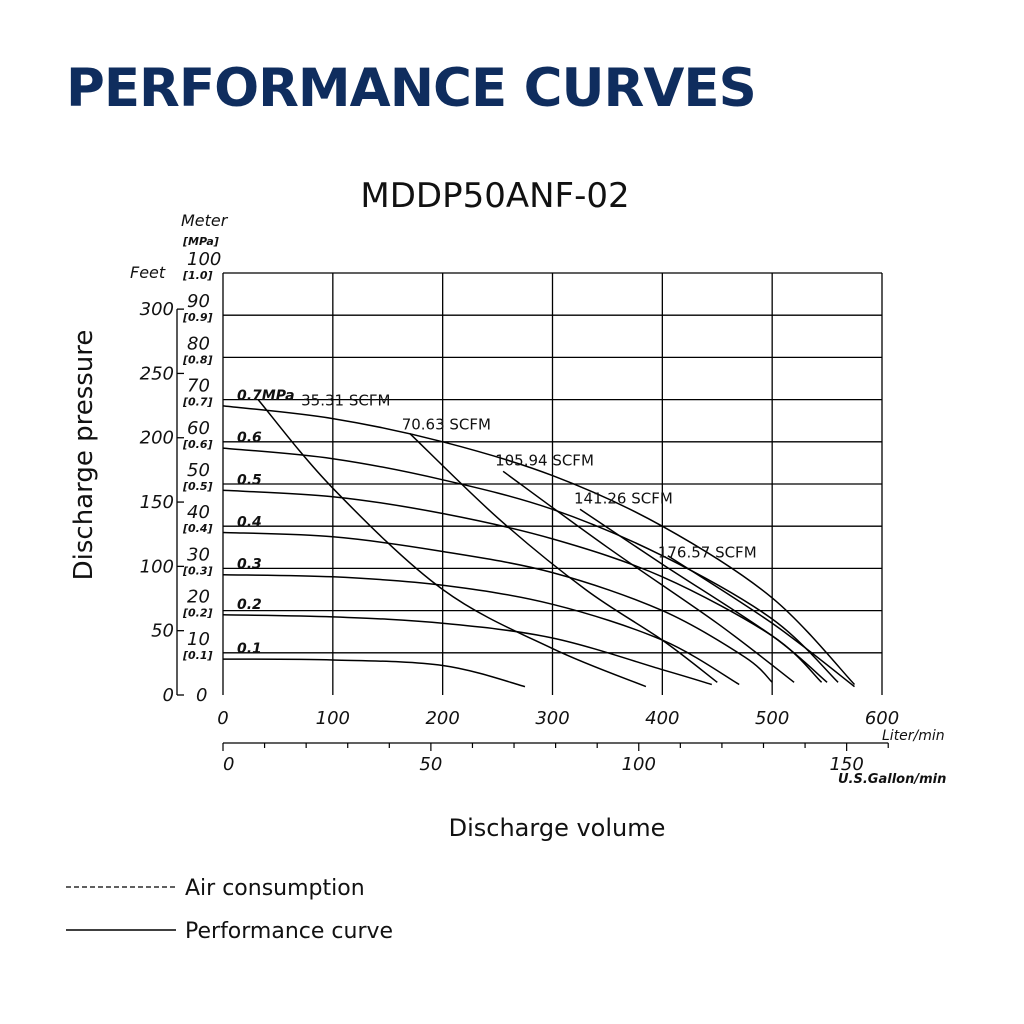 This screenshot has width=1024, height=1024. What do you see at coordinates (197, 359) in the screenshot?
I see `mpa-tick-label: [0.8]` at bounding box center [197, 359].